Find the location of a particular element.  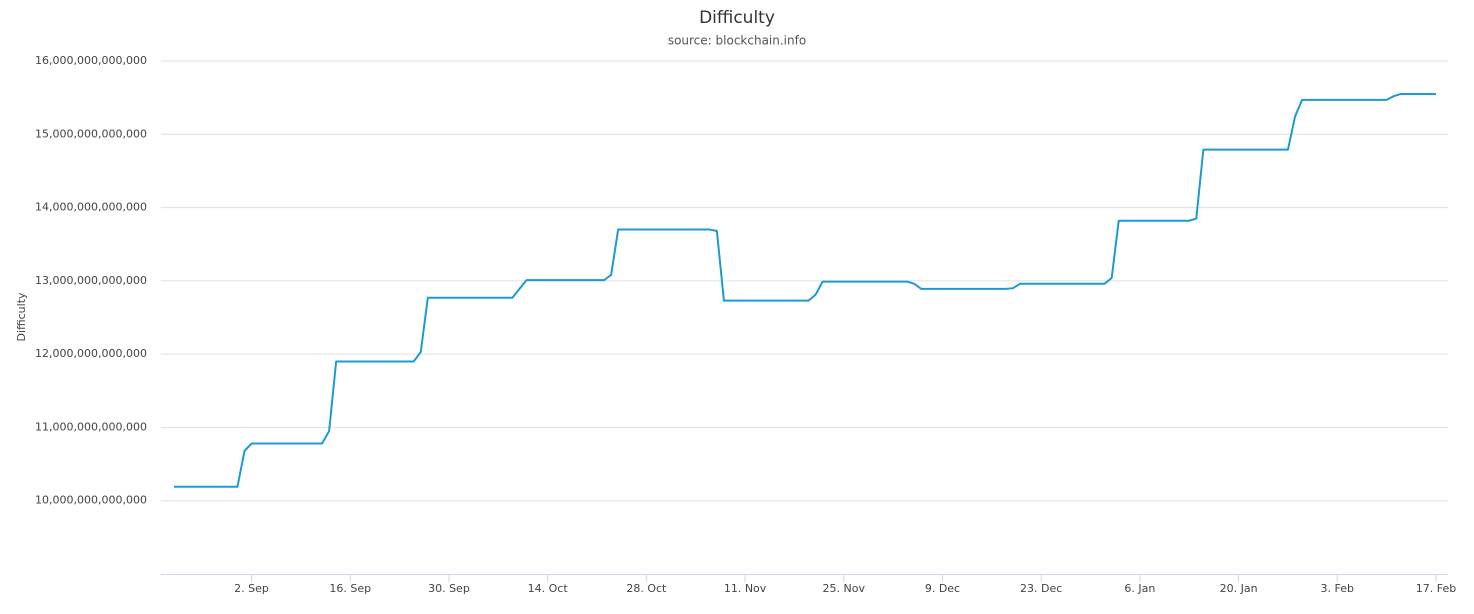

x-tick-label: 11. Nov is located at coordinates (745, 588).